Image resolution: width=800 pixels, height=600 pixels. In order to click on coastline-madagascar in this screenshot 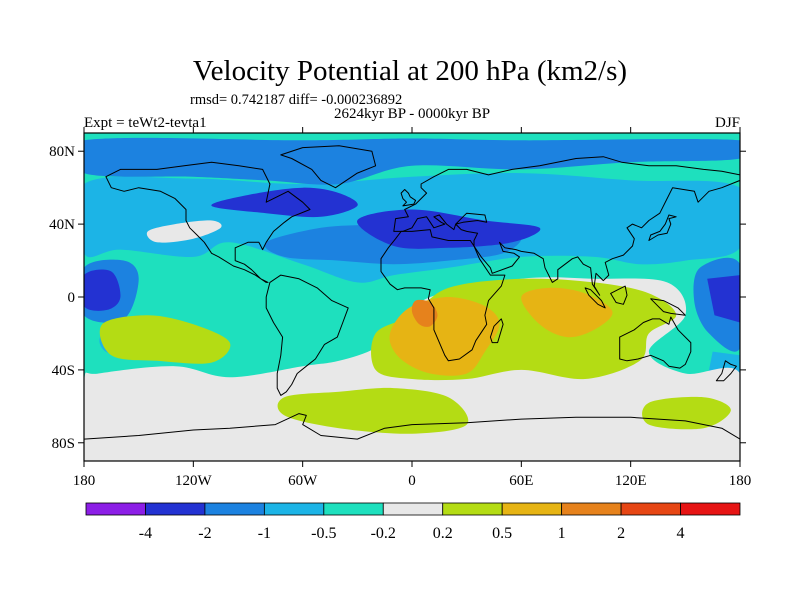, I will do `click(496, 331)`.